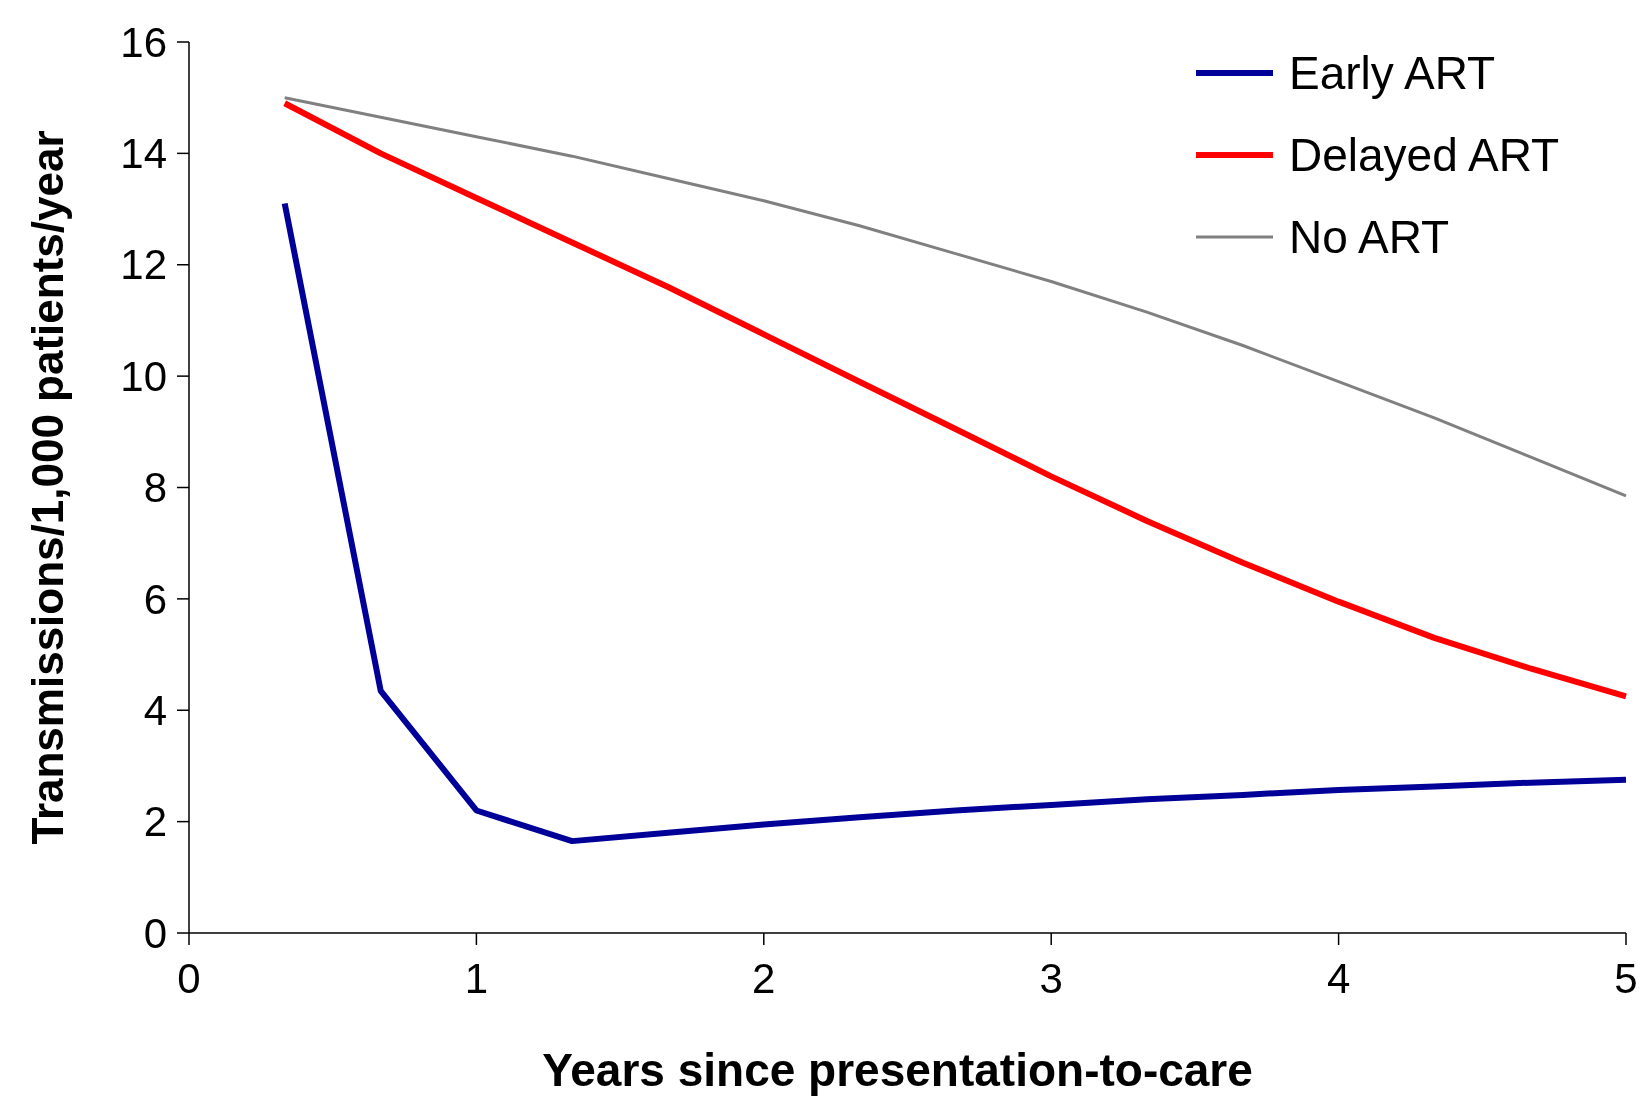  What do you see at coordinates (143, 265) in the screenshot?
I see `y-tick-label: 12` at bounding box center [143, 265].